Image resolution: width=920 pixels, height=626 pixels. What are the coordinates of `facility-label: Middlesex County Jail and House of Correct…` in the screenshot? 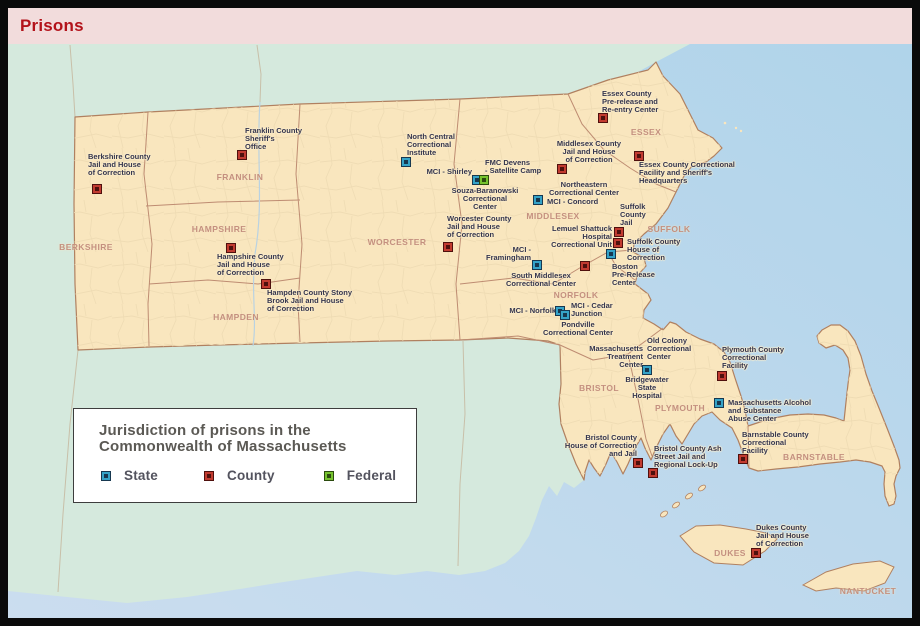 It's located at (589, 151).